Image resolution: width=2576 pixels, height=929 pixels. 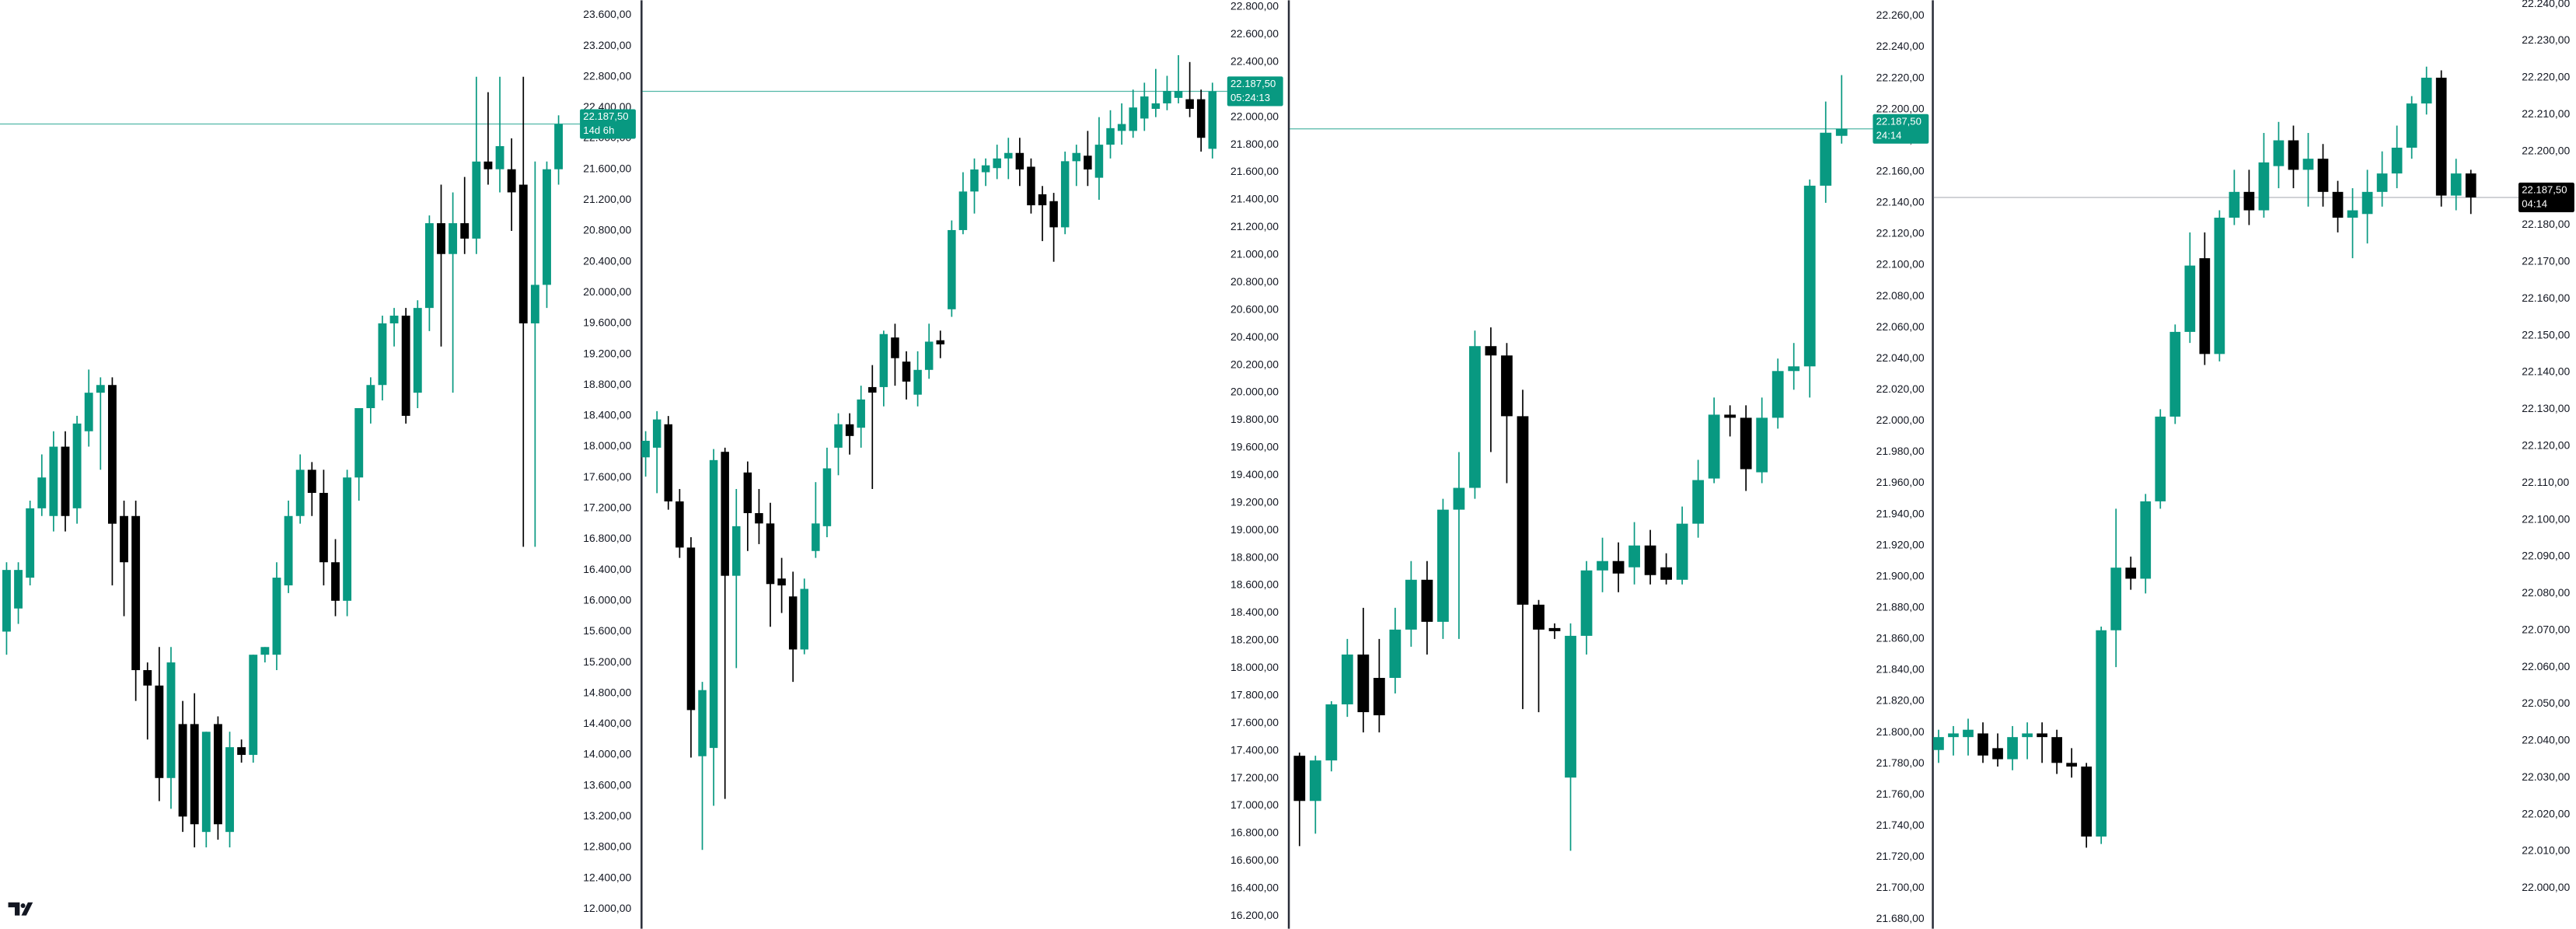 What do you see at coordinates (1901, 918) in the screenshot?
I see `y-tick-label: 21.680,00` at bounding box center [1901, 918].